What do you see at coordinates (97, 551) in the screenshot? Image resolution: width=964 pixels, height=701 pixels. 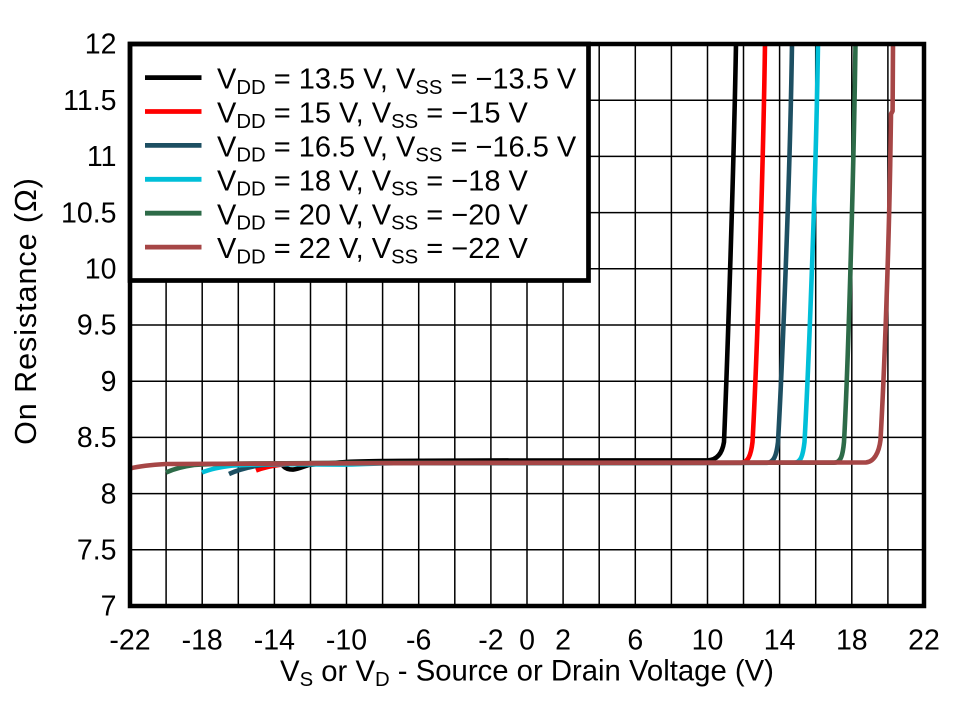 I see `svg-text: 7.5` at bounding box center [97, 551].